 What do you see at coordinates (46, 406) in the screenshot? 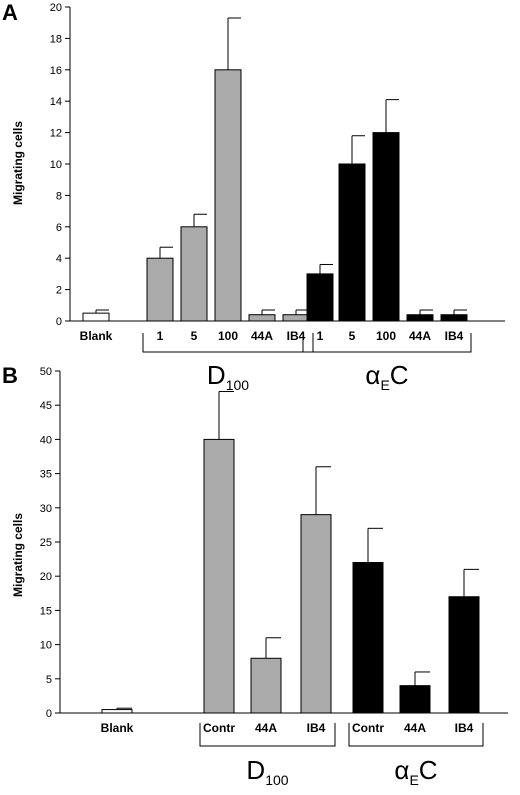
I see `y-tick-label: 45` at bounding box center [46, 406].